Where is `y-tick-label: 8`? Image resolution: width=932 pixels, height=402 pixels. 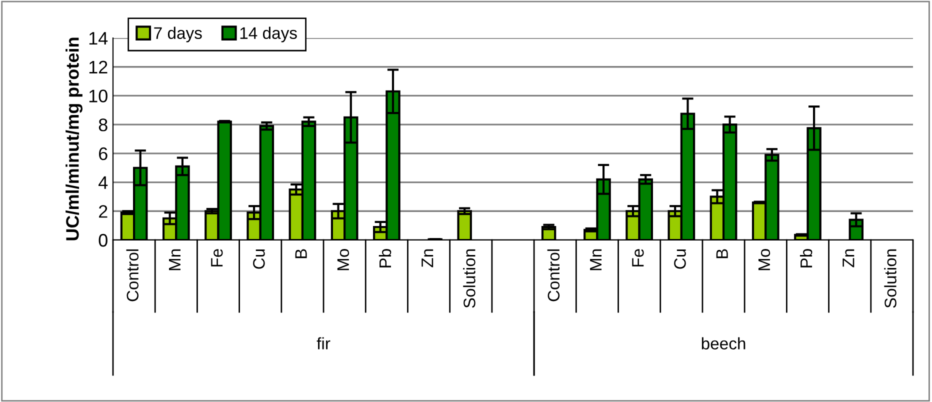
y-tick-label: 8 is located at coordinates (103, 125).